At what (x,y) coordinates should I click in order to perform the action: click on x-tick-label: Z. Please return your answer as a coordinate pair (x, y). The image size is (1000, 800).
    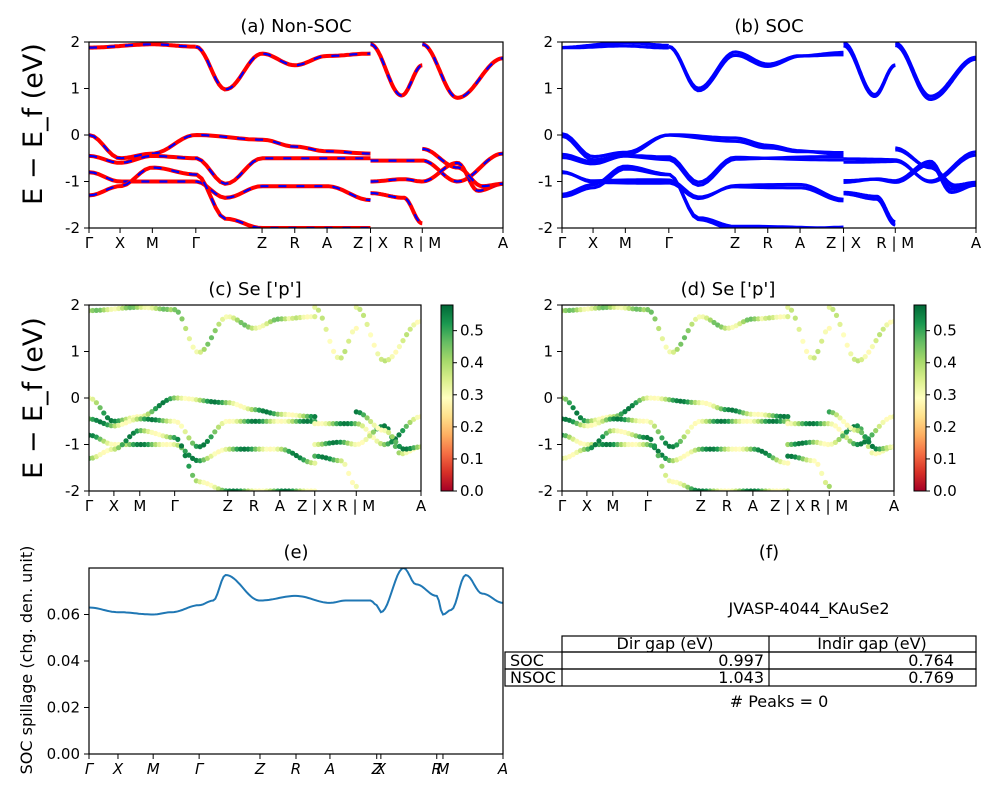
    Looking at the image, I should click on (262, 243).